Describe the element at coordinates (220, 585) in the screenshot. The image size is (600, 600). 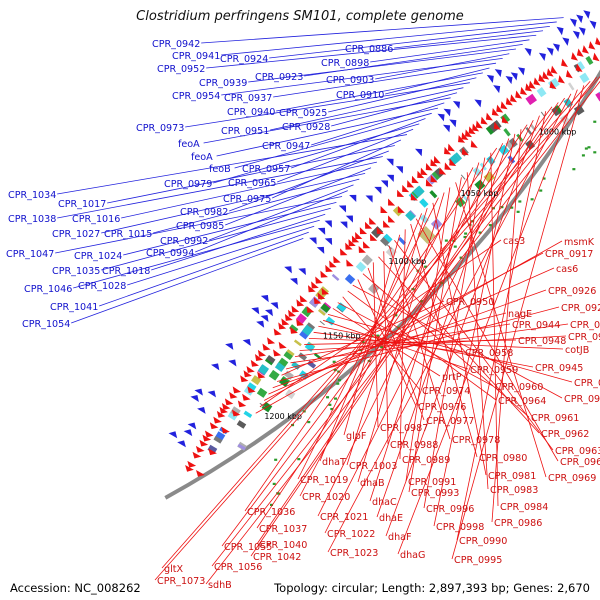
I see `gene-label-red: sdhB` at that location.